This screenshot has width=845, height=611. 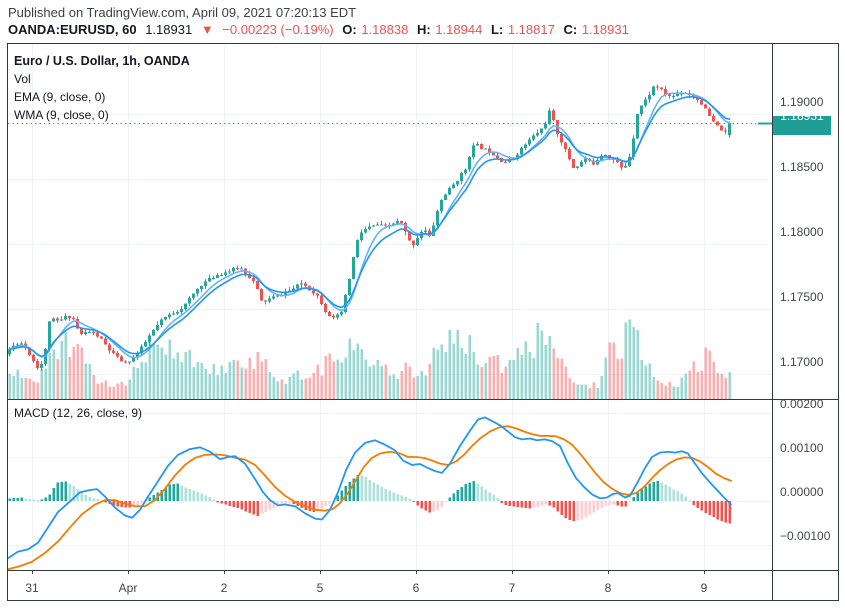 I want to click on price-axis-label: 1.17500, so click(x=802, y=297).